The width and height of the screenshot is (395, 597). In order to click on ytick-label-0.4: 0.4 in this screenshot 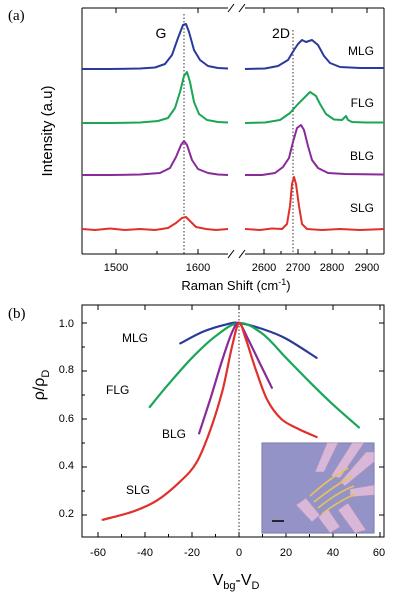, I will do `click(66, 466)`.